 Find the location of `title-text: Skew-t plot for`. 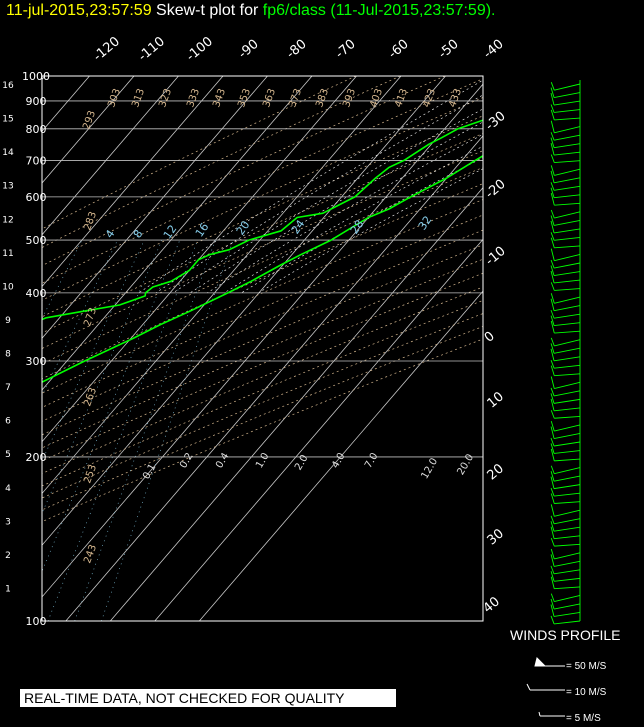

title-text: Skew-t plot for is located at coordinates (207, 10).